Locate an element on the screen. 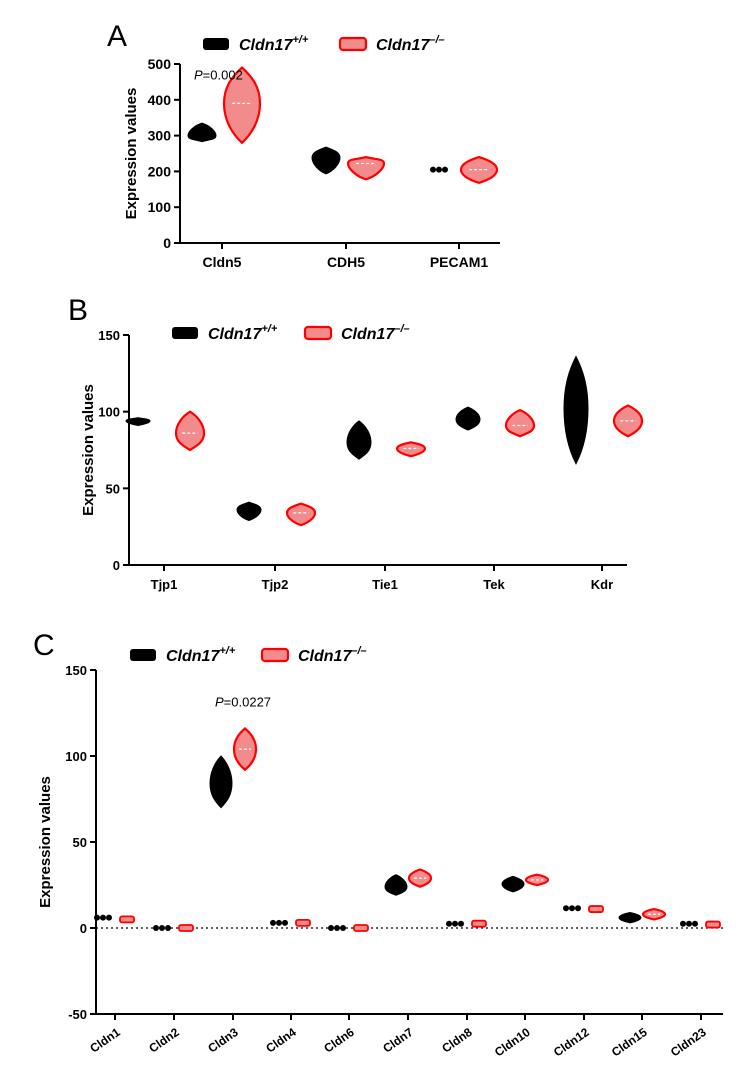 The image size is (754, 1082). x-tick-label: Cldn1 is located at coordinates (105, 1040).